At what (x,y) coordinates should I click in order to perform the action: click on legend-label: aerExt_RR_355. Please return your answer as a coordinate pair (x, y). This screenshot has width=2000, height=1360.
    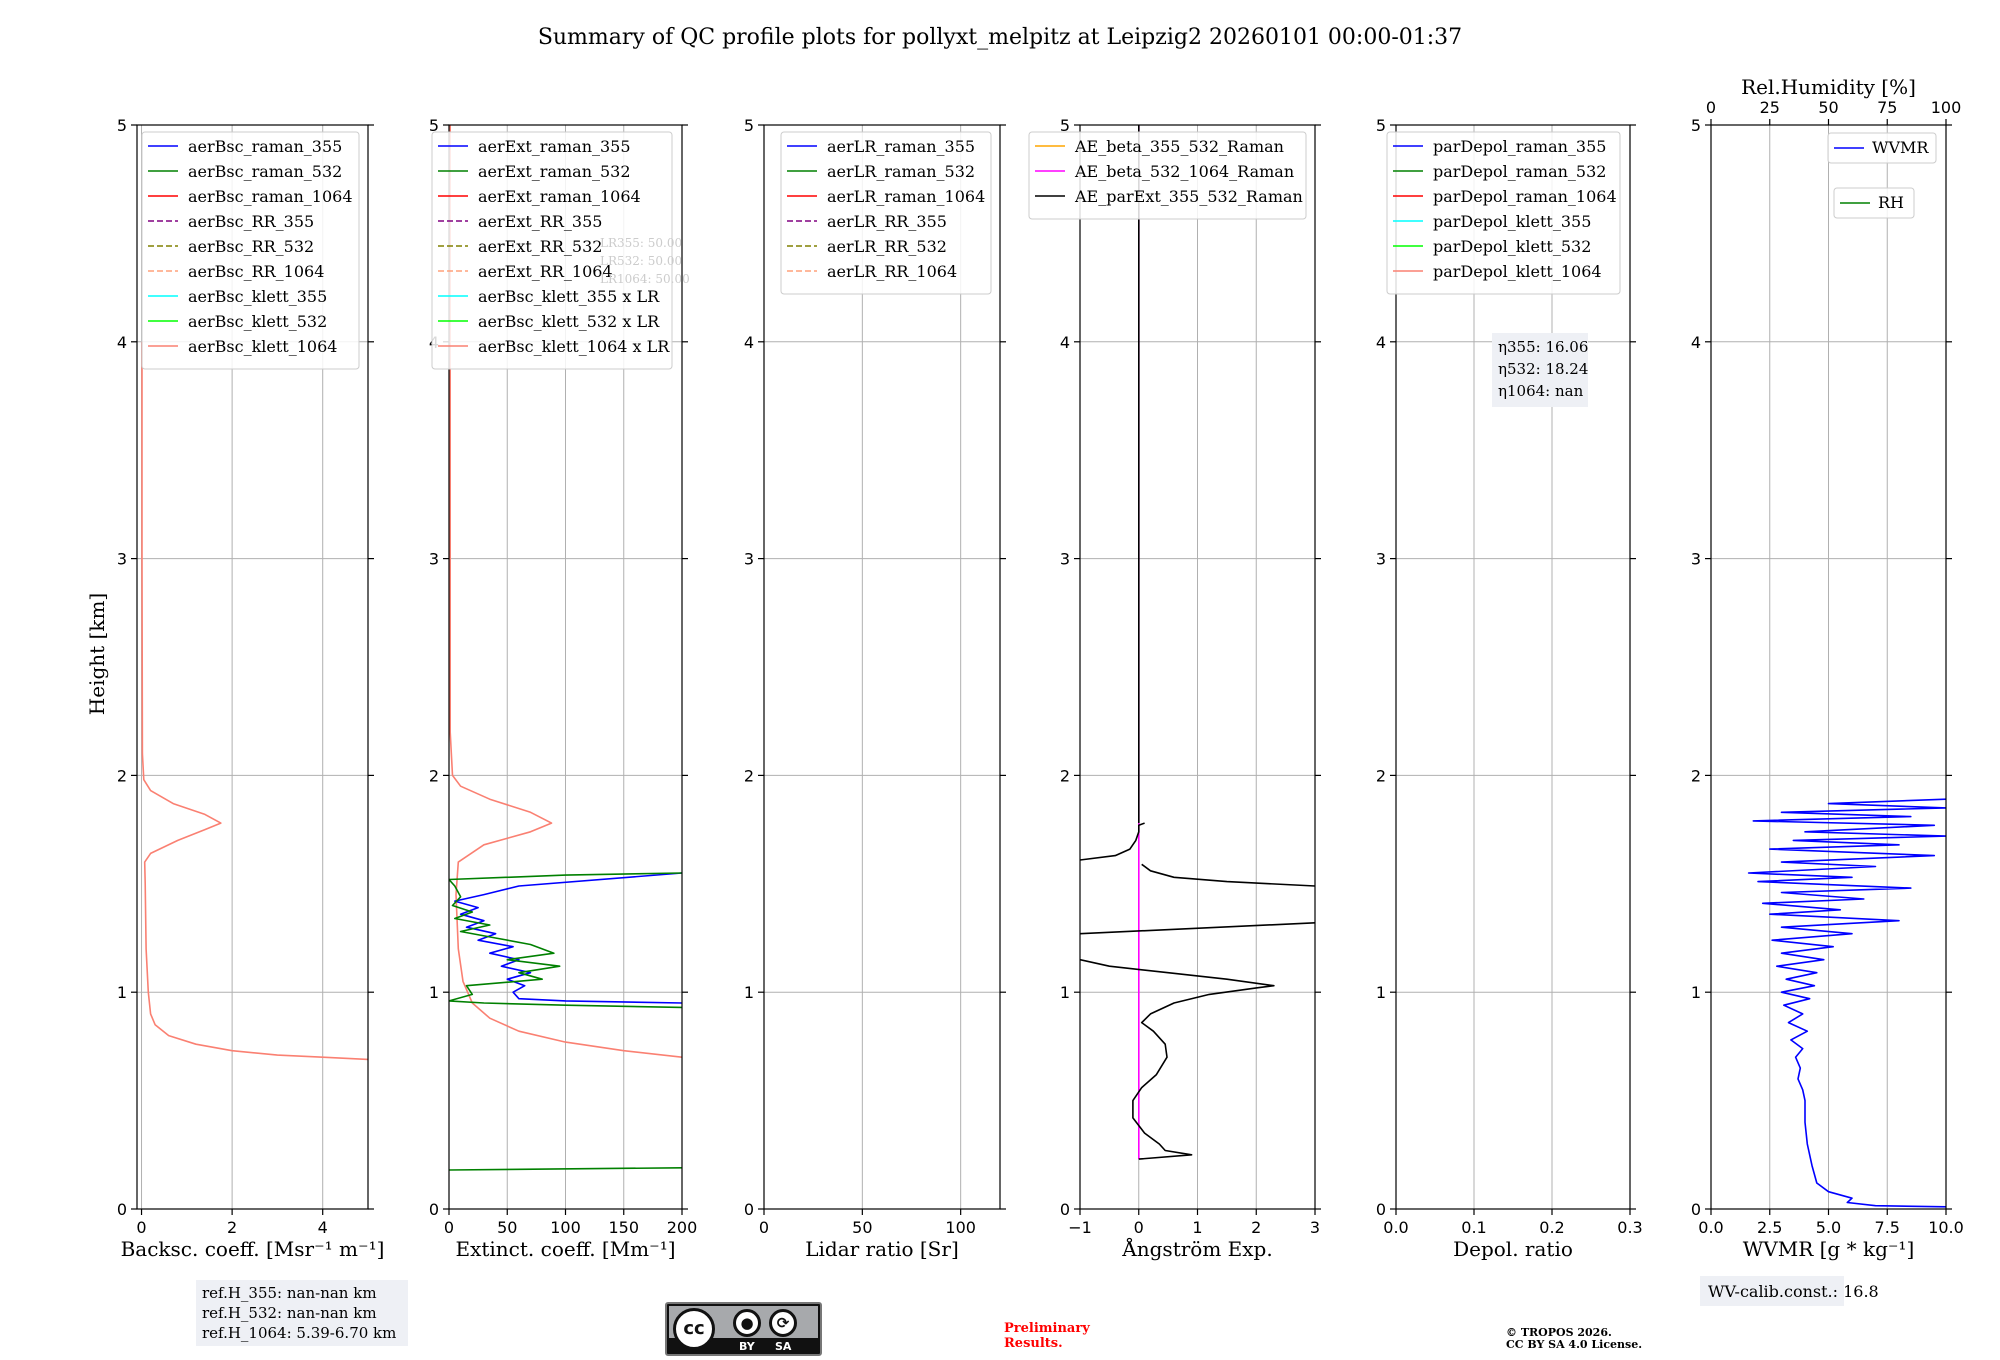
    Looking at the image, I should click on (540, 221).